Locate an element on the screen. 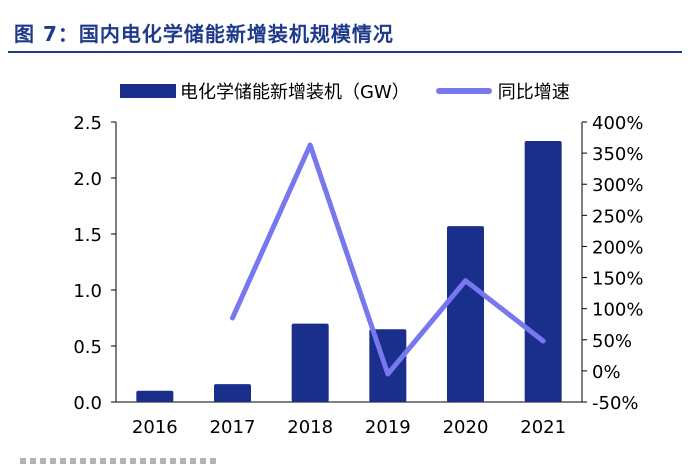 This screenshot has height=464, width=690. bar-2017 is located at coordinates (232, 393).